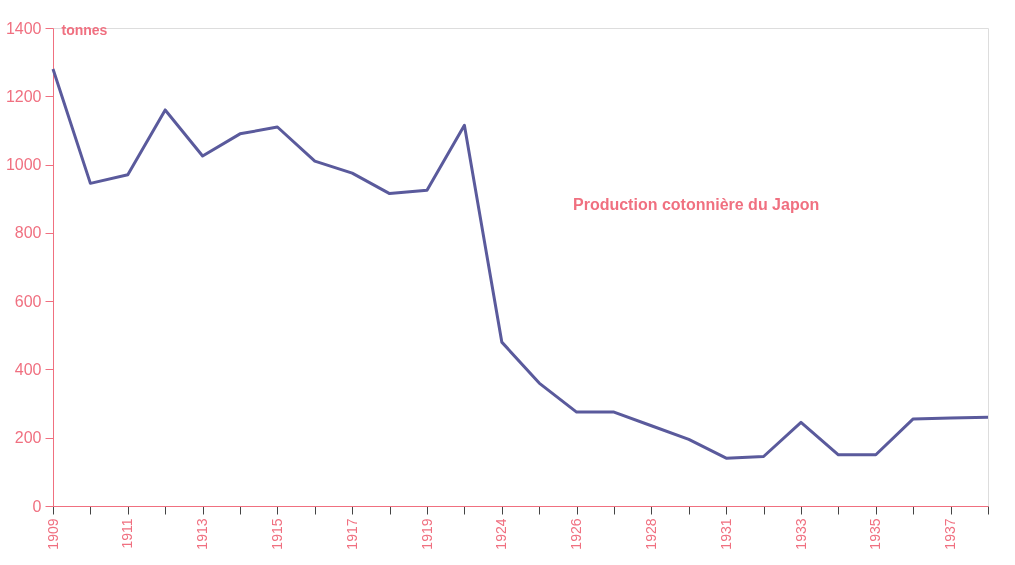 This screenshot has height=565, width=1015. What do you see at coordinates (37, 506) in the screenshot?
I see `y-tick-label: 0` at bounding box center [37, 506].